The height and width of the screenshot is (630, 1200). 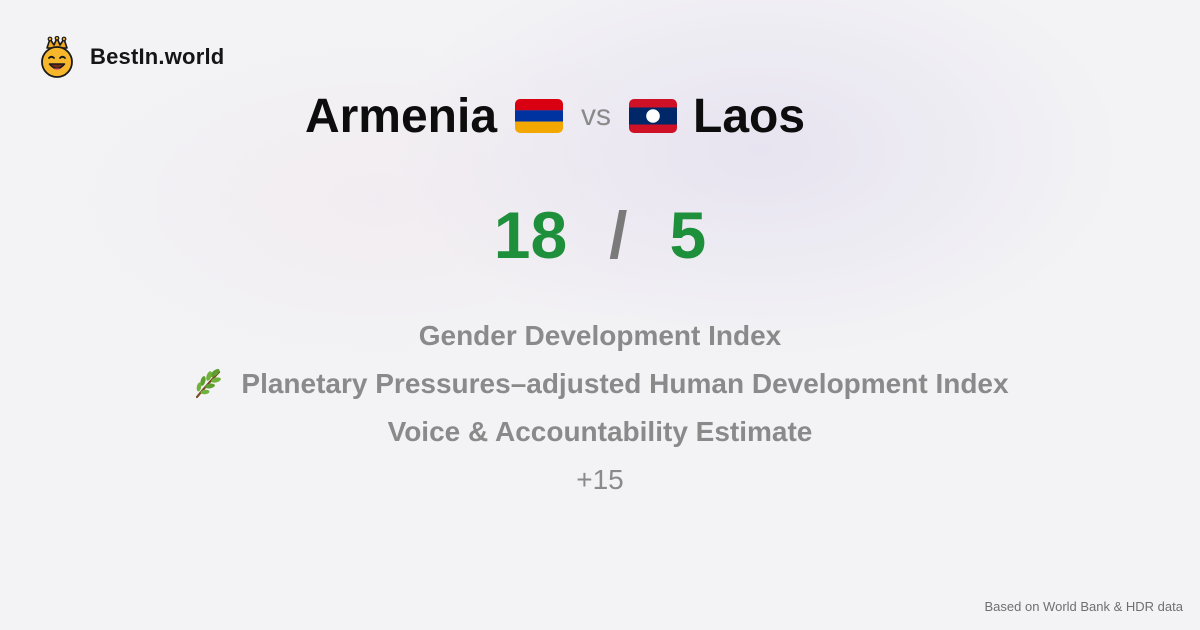 I want to click on smiling-crowned-face-icon, so click(x=57, y=57).